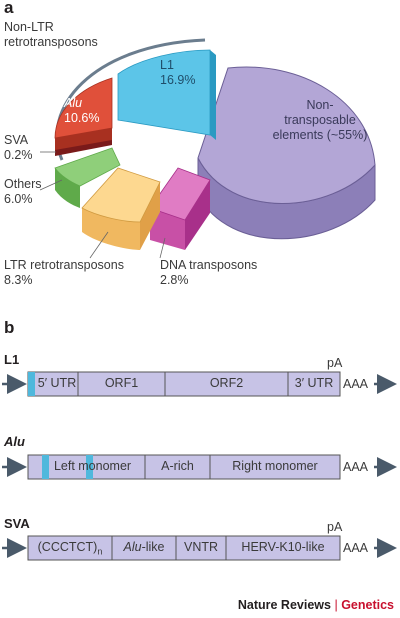  I want to click on others-slice, so click(87, 167).